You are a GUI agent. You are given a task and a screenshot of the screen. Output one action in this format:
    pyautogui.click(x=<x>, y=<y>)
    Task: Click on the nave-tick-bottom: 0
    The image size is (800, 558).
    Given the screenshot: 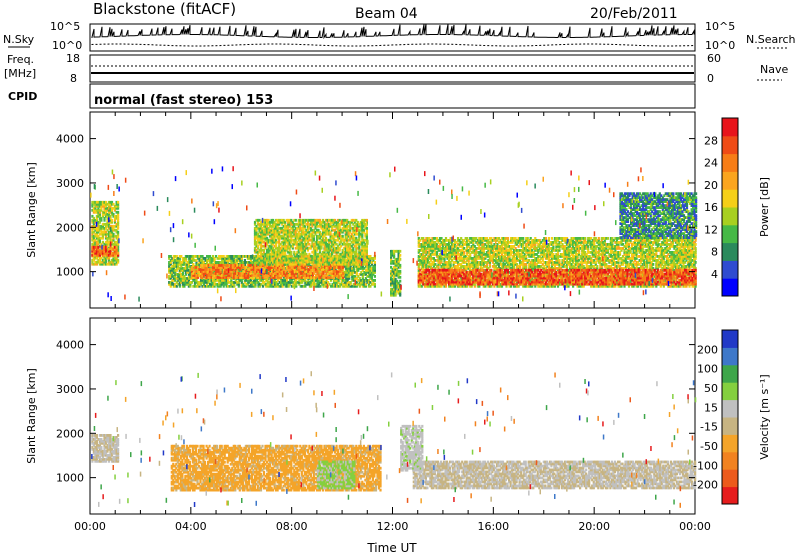 What is the action you would take?
    pyautogui.click(x=710, y=78)
    